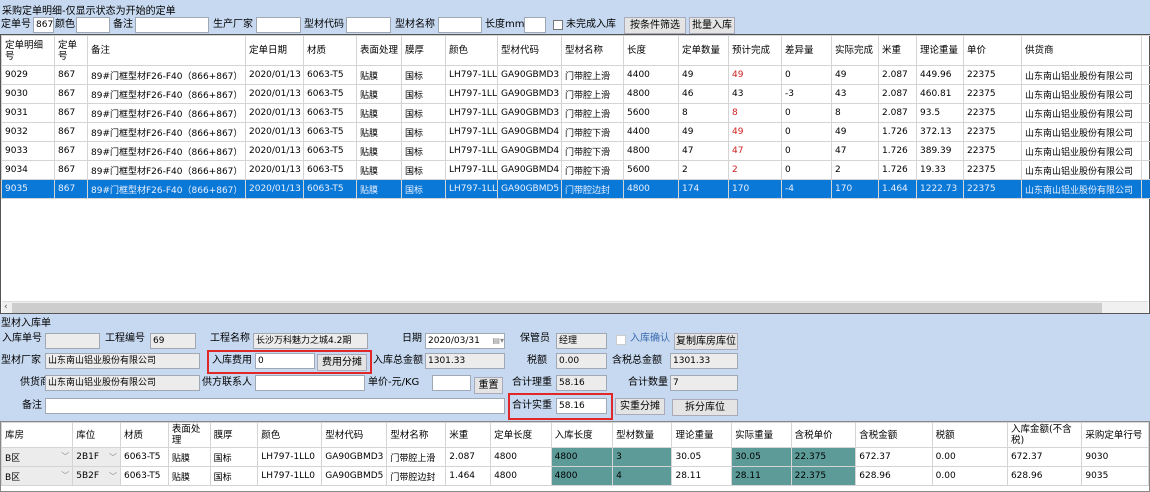 This screenshot has width=1150, height=492. Describe the element at coordinates (651, 50) in the screenshot. I see `column-header: 长度` at that location.